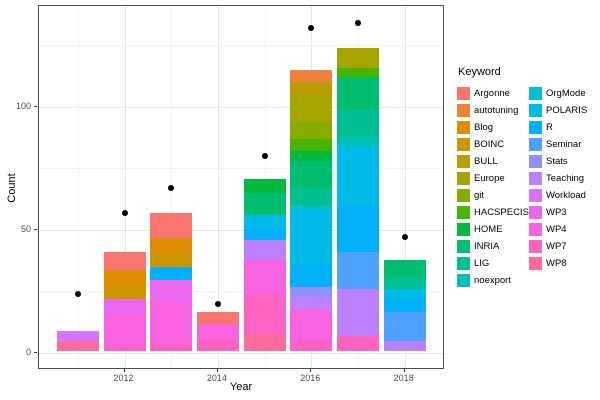  I want to click on bar-2012, so click(124, 301).